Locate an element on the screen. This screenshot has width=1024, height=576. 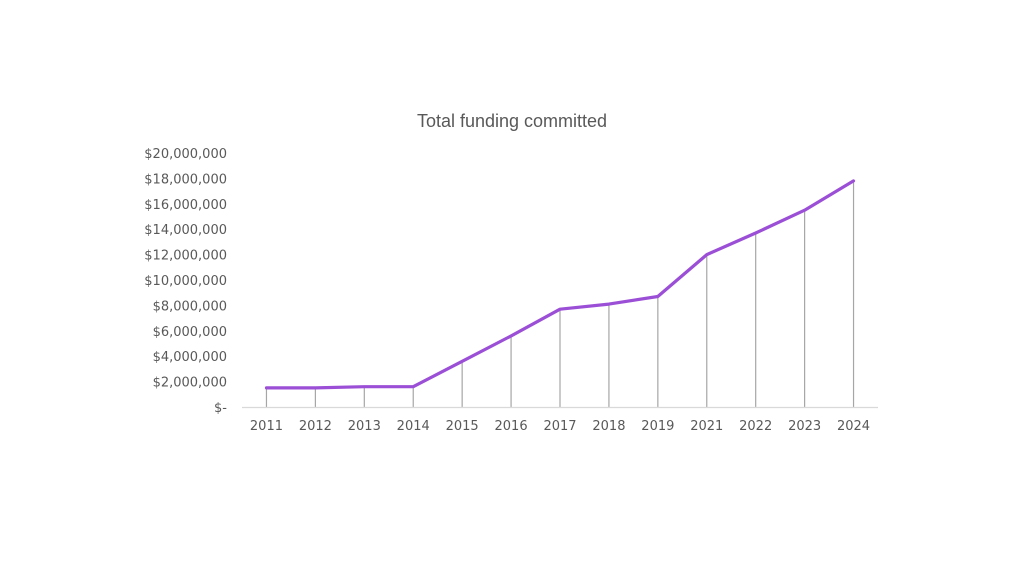
x-tick-label: 2012 is located at coordinates (315, 426).